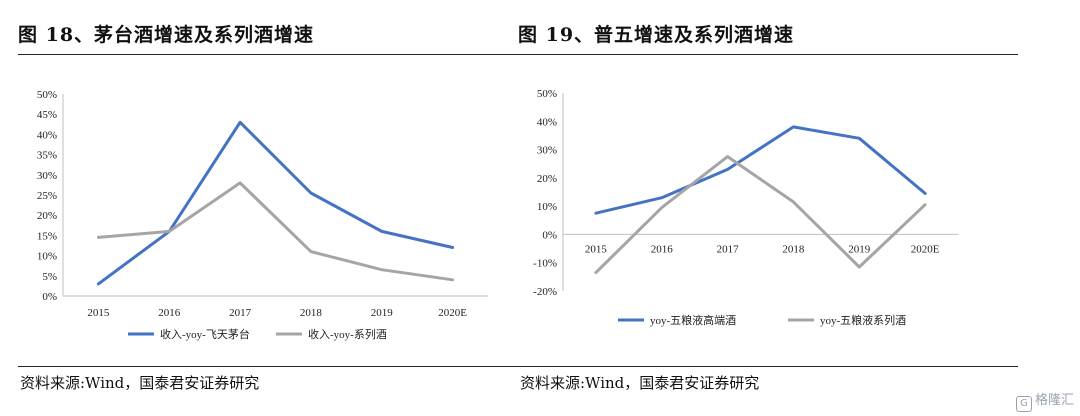 This screenshot has height=416, width=1080. I want to click on y-tick-label: 5%, so click(49, 277).